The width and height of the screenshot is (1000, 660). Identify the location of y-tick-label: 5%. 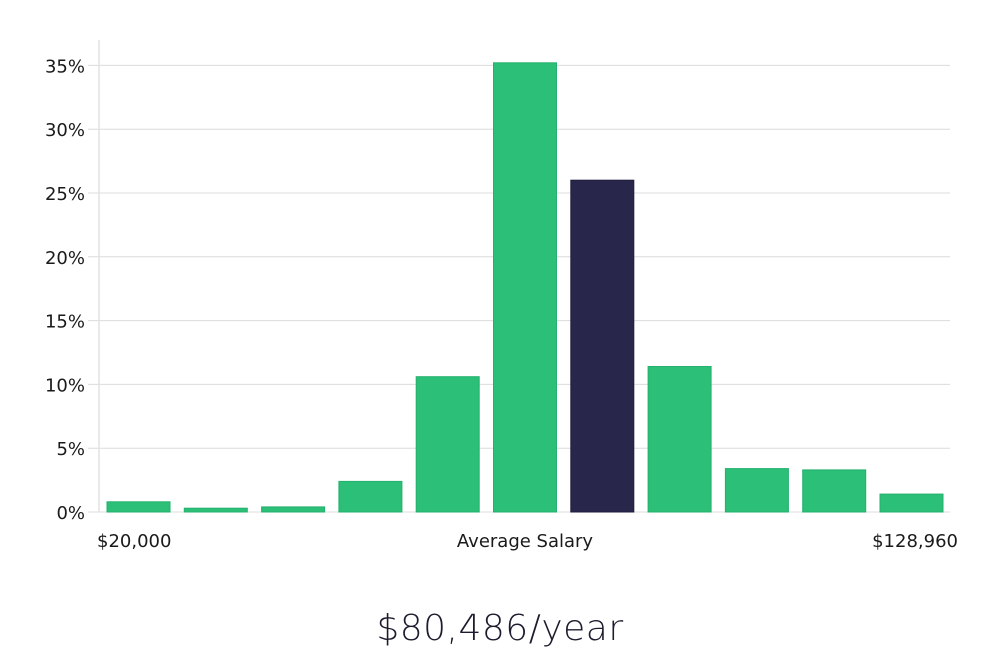
(70, 449).